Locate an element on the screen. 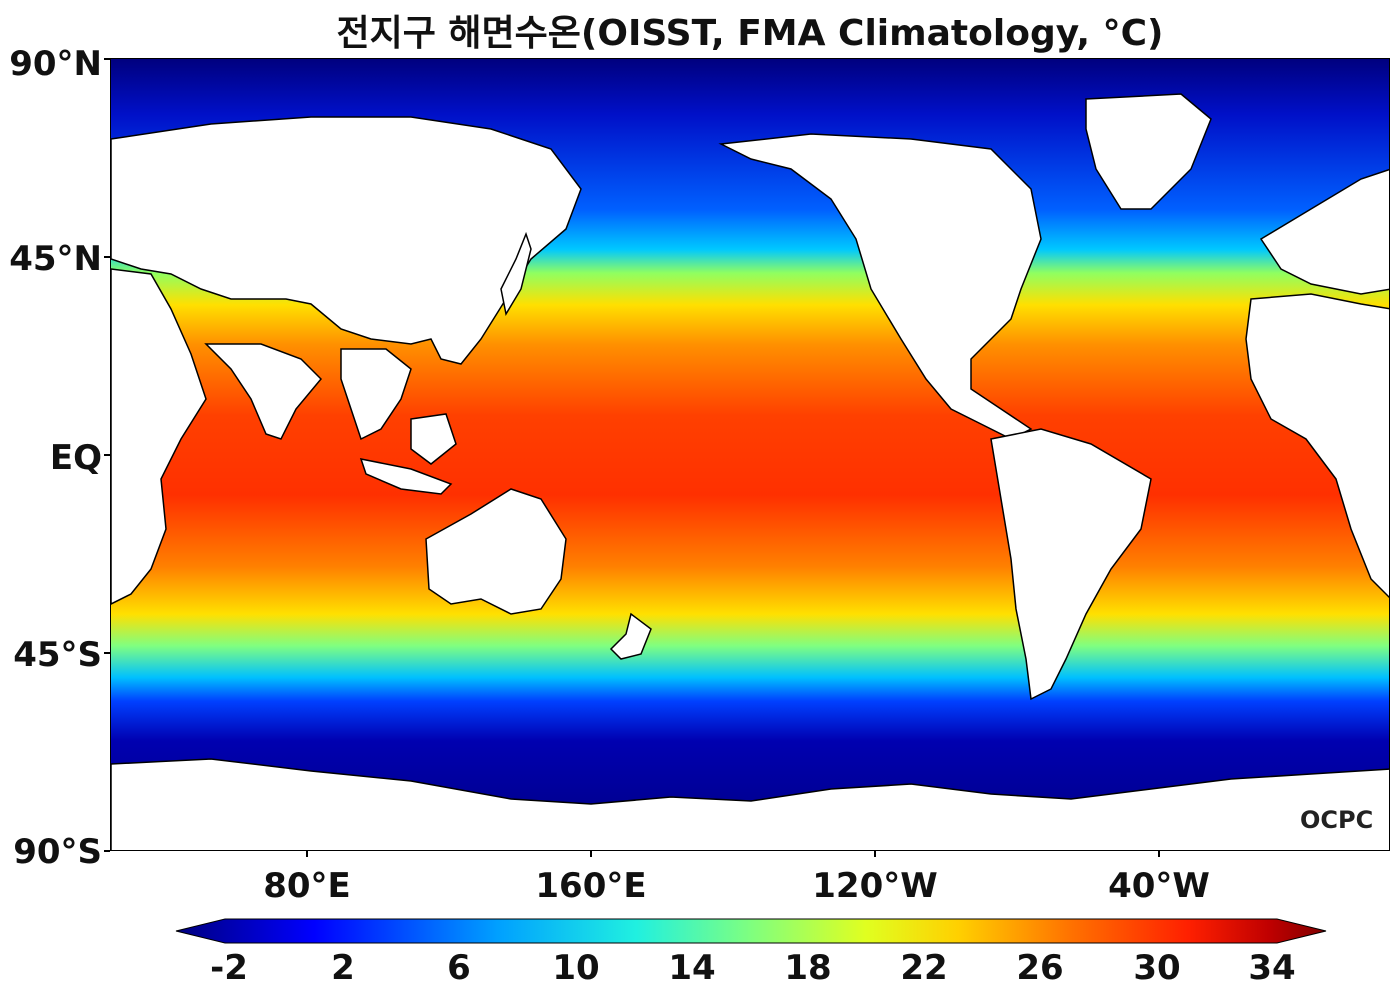 This screenshot has height=1003, width=1400. colorbar-tick-label: 18 is located at coordinates (808, 968).